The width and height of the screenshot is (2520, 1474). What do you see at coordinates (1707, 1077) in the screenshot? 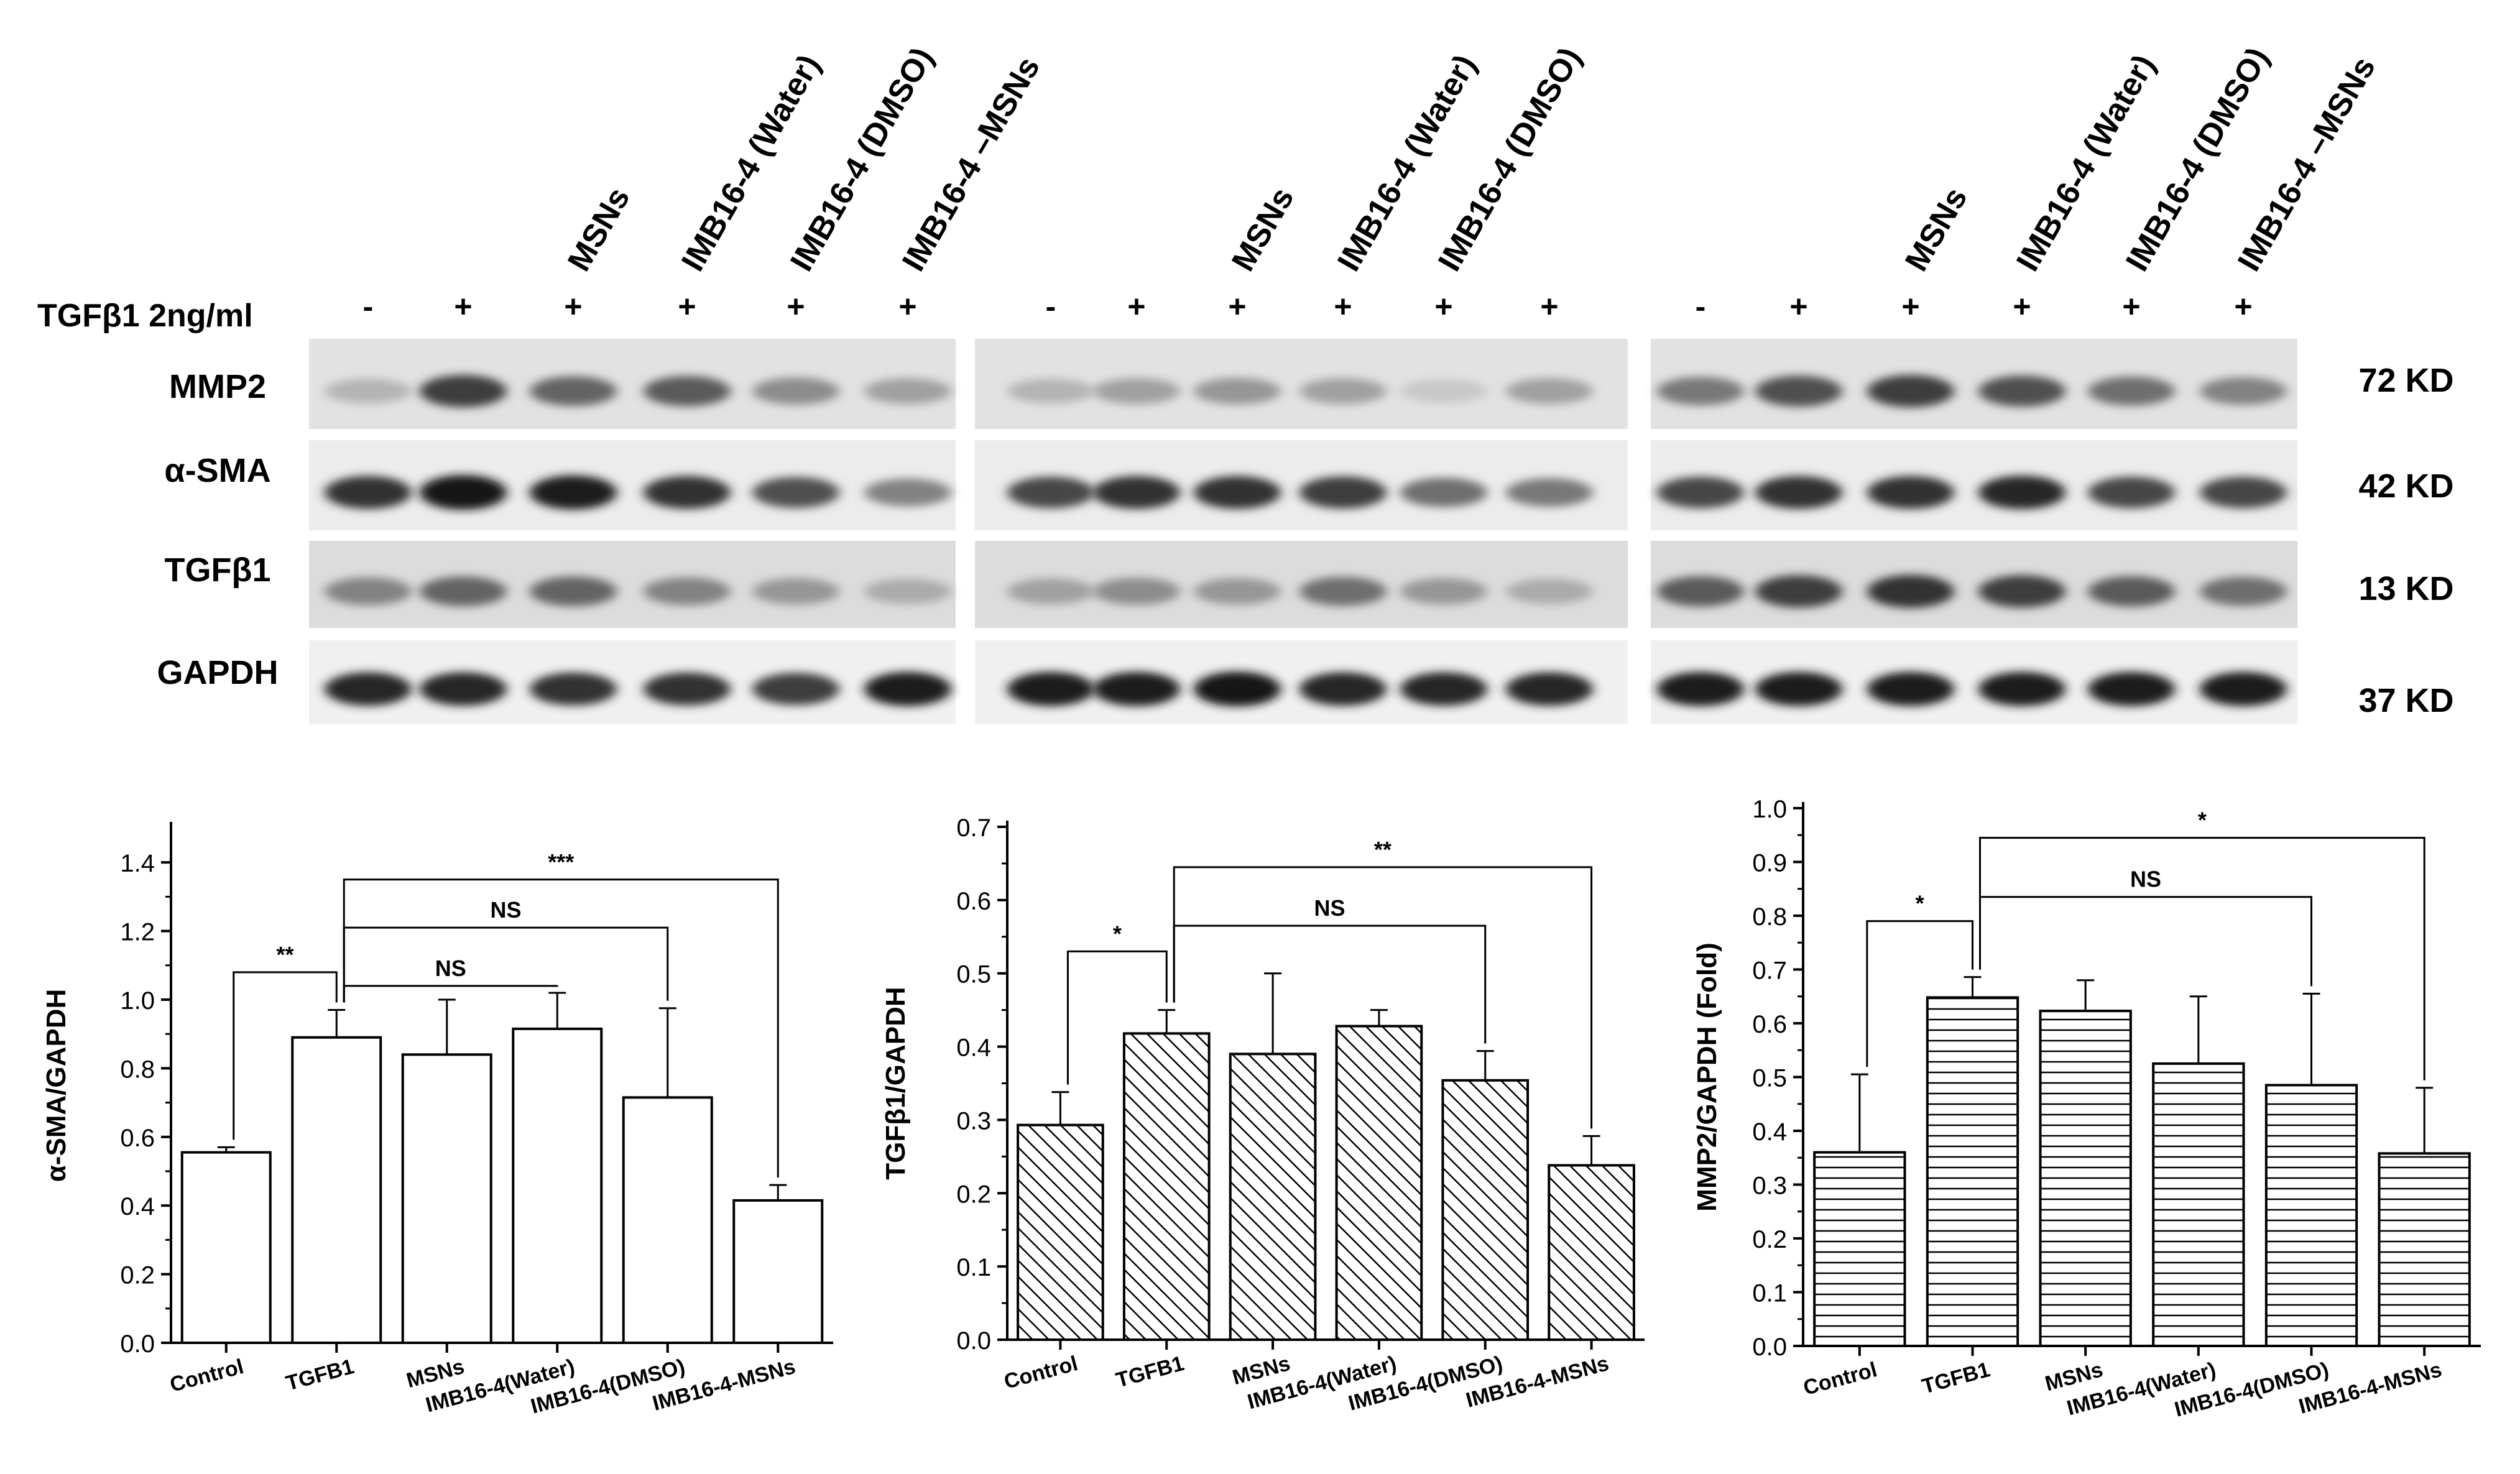
I see `y-axis-label: MMP2/GAPDH (Fold)` at bounding box center [1707, 1077].